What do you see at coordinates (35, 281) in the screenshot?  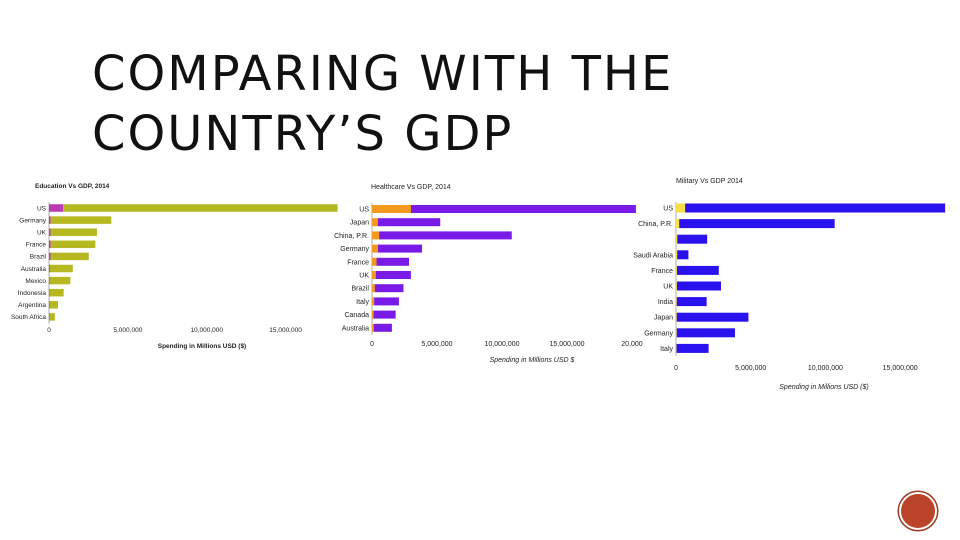 I see `education-category-label: Mexico` at bounding box center [35, 281].